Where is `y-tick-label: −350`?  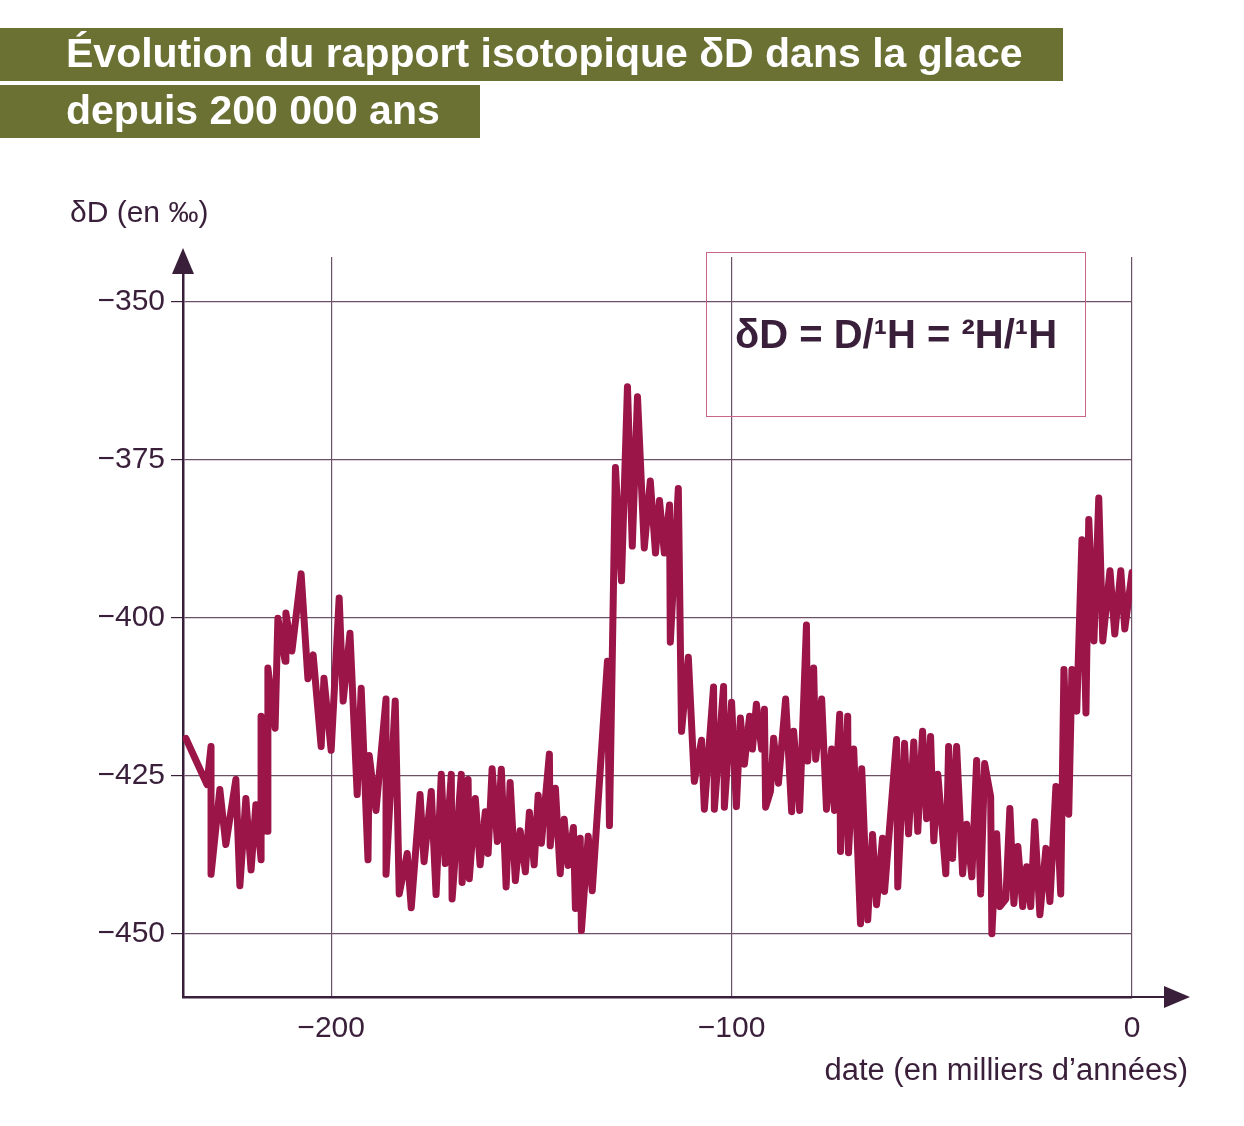
y-tick-label: −350 is located at coordinates (131, 299).